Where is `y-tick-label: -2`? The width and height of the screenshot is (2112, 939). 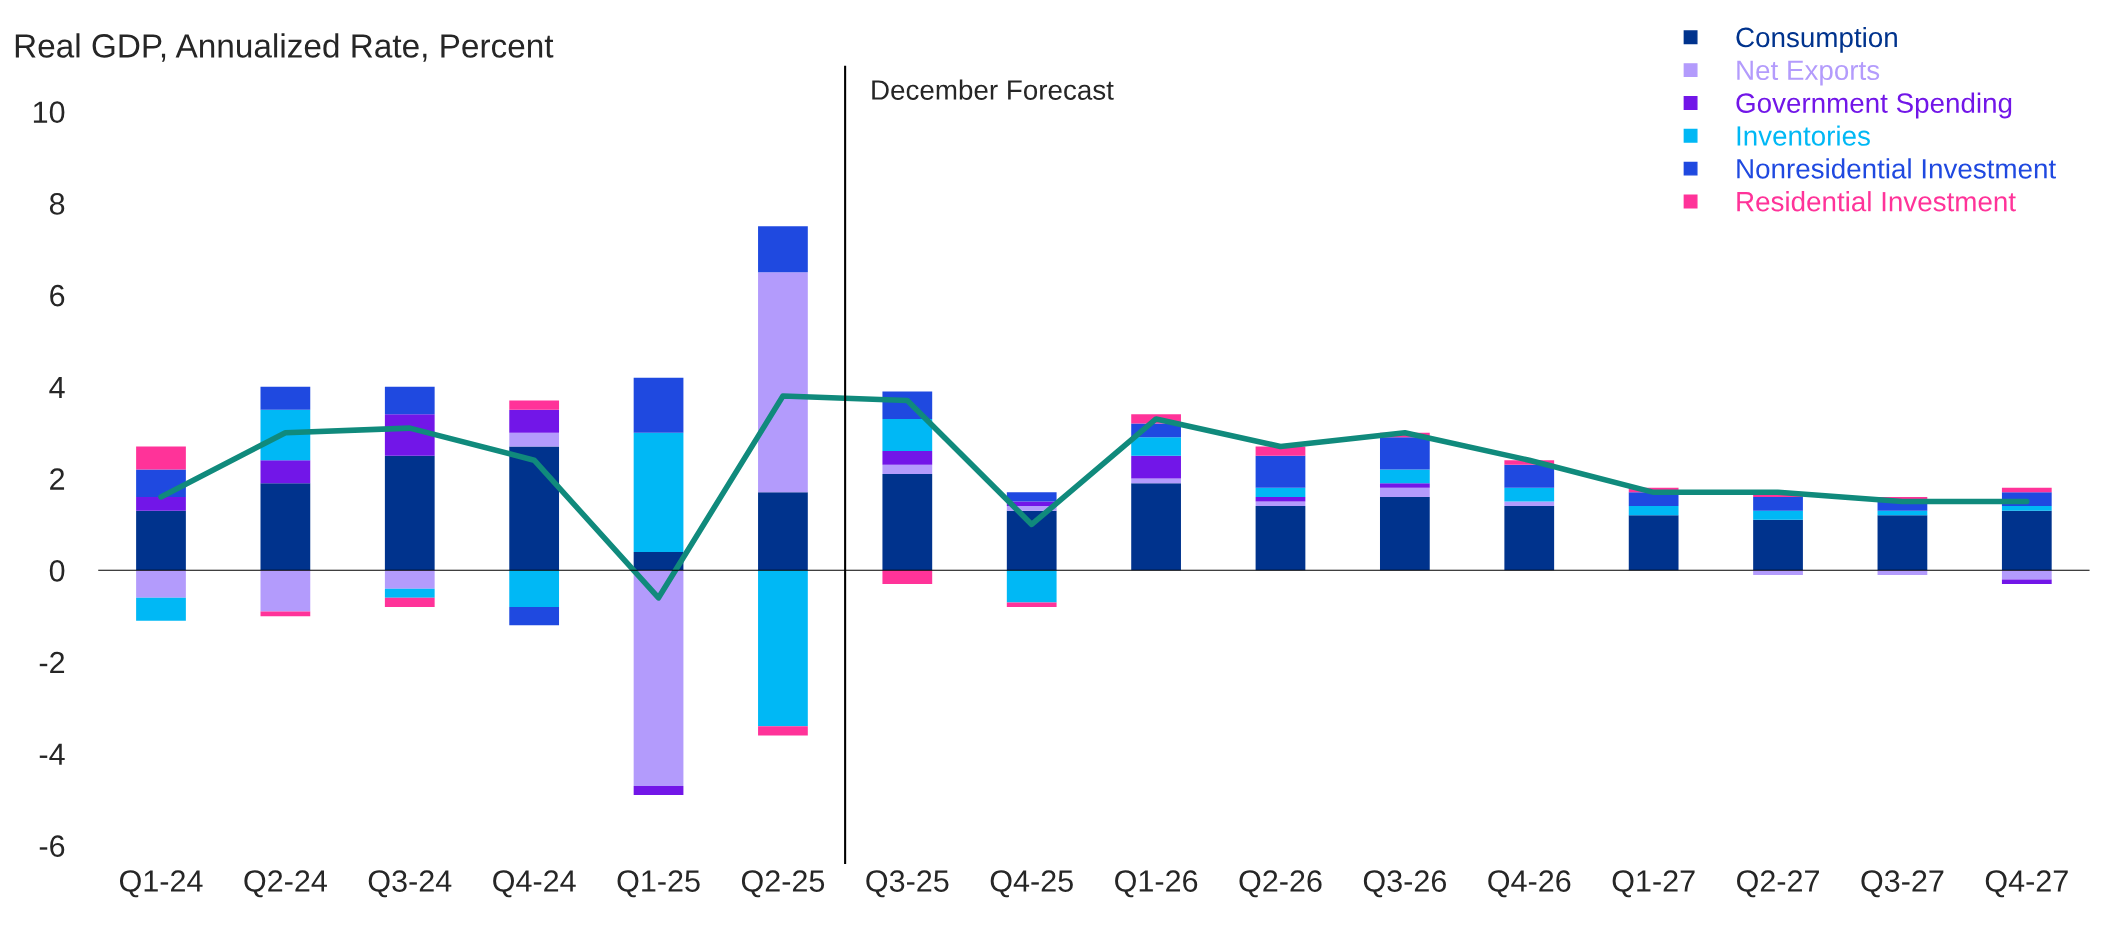 y-tick-label: -2 is located at coordinates (52, 662).